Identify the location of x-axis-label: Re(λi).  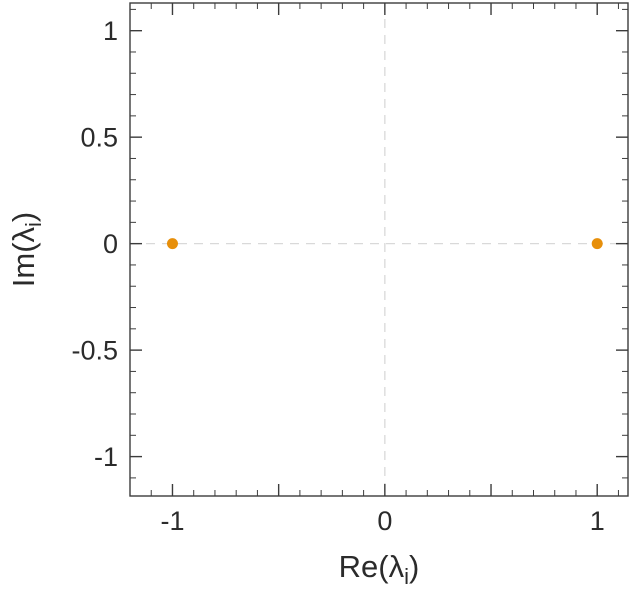
(379, 569).